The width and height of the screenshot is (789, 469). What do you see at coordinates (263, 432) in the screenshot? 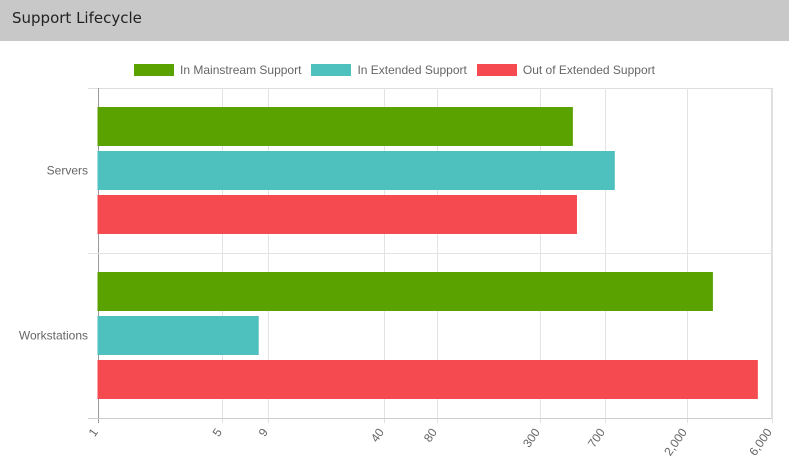
I see `x-tick-label: 9` at bounding box center [263, 432].